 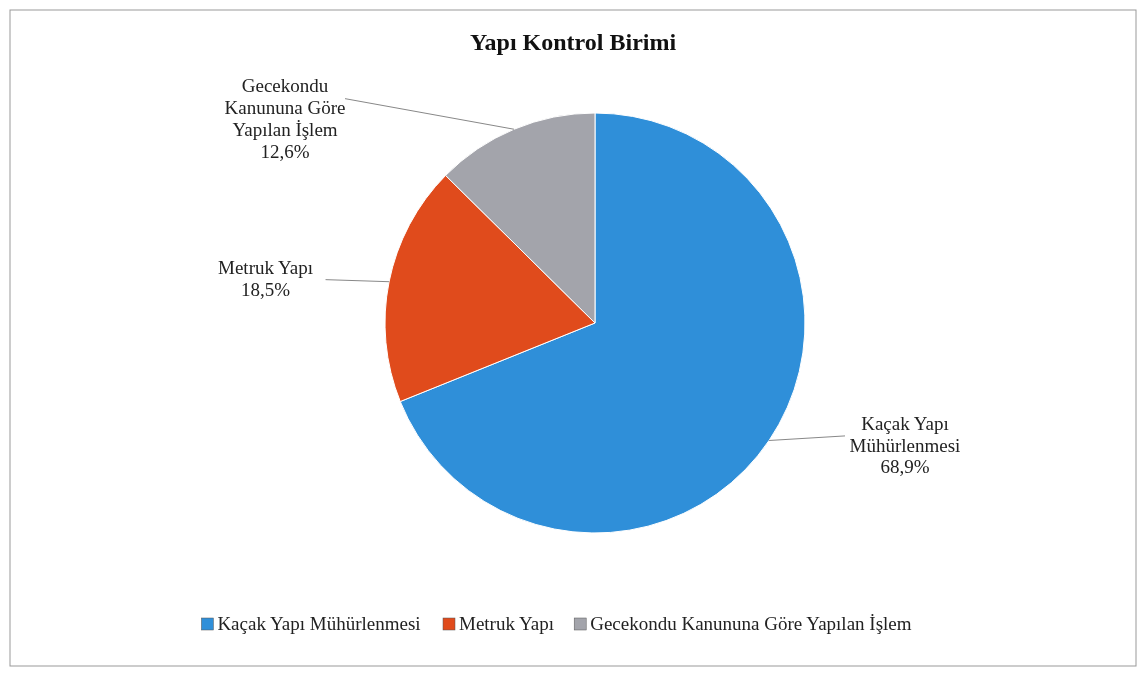 I want to click on data-label: 12,6%, so click(x=285, y=151).